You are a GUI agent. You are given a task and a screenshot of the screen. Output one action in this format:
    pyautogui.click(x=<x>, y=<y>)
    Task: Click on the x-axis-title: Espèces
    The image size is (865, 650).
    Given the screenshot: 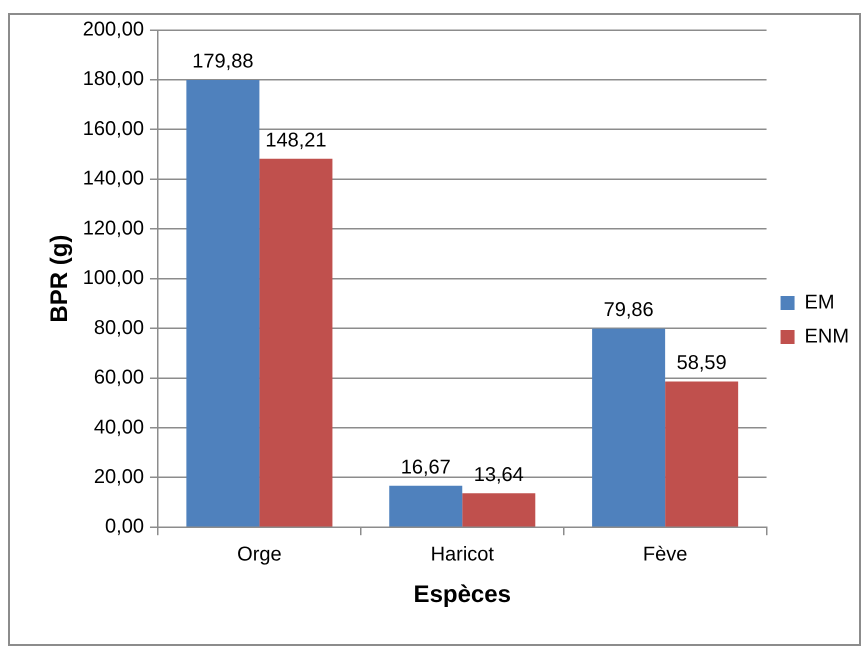 What is the action you would take?
    pyautogui.click(x=462, y=594)
    